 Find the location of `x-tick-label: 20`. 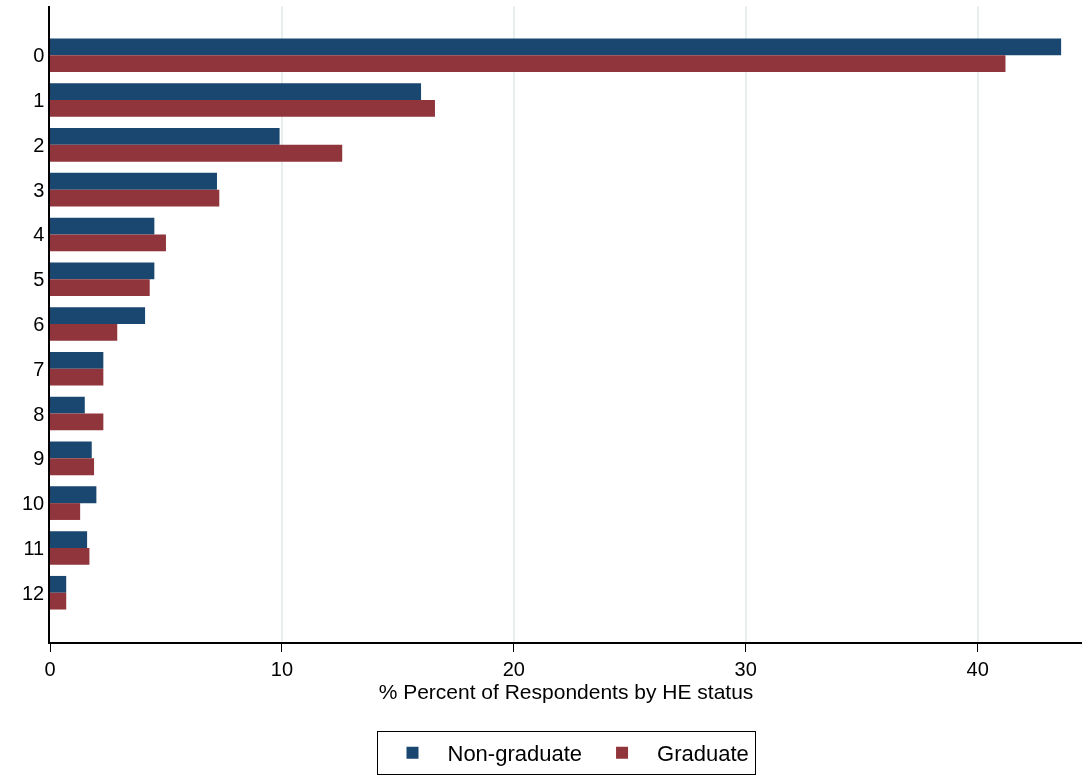

x-tick-label: 20 is located at coordinates (513, 668).